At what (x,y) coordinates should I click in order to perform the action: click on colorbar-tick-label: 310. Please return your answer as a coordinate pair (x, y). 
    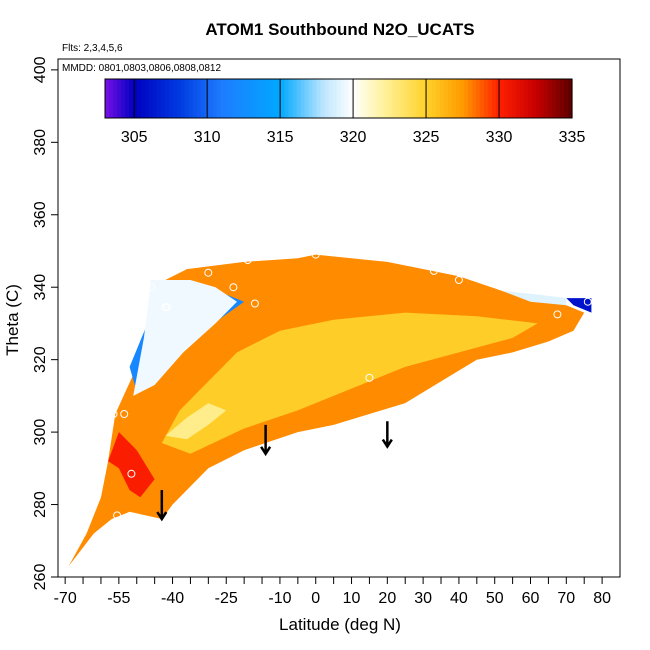
    Looking at the image, I should click on (207, 137).